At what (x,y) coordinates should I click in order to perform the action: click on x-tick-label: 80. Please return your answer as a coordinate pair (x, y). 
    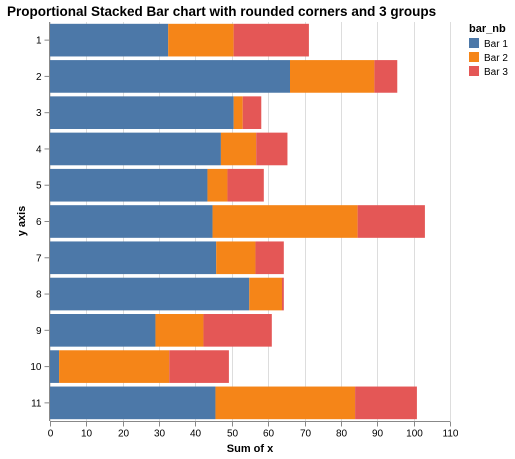
    Looking at the image, I should click on (342, 434).